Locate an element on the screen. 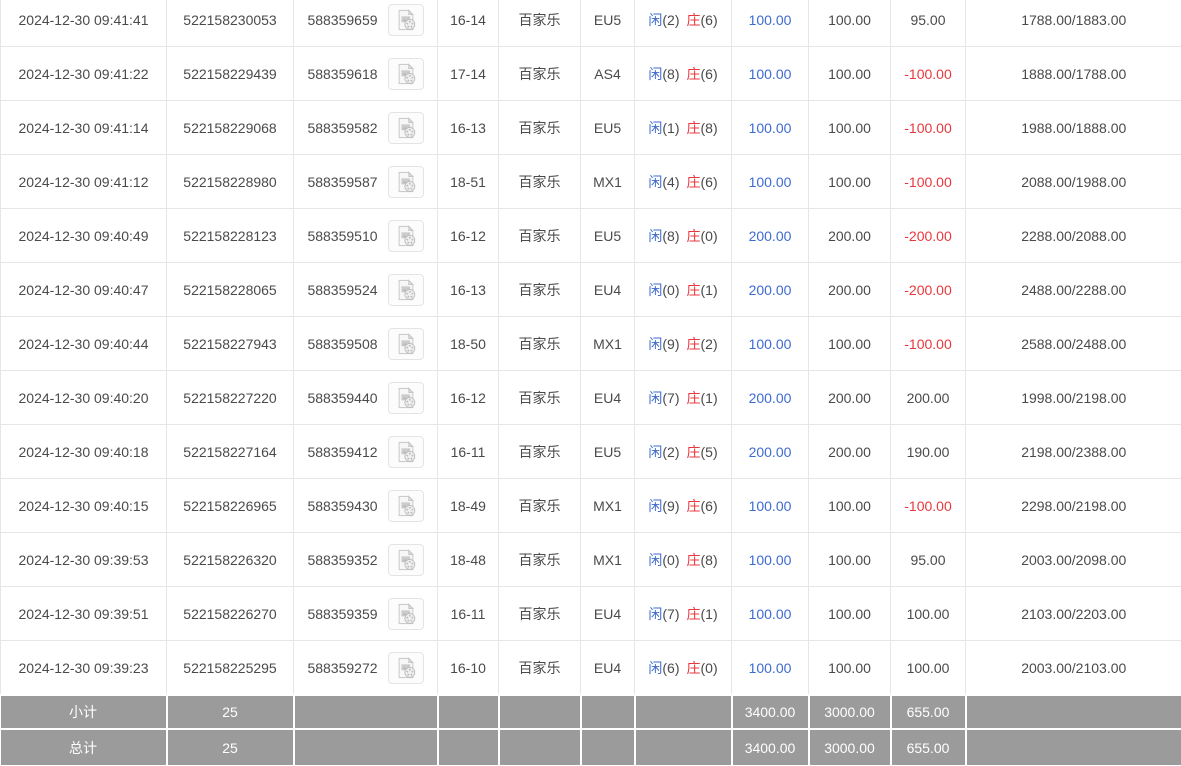 The width and height of the screenshot is (1181, 766). balance-cell: 2288.00/2088.00 is located at coordinates (1073, 235).